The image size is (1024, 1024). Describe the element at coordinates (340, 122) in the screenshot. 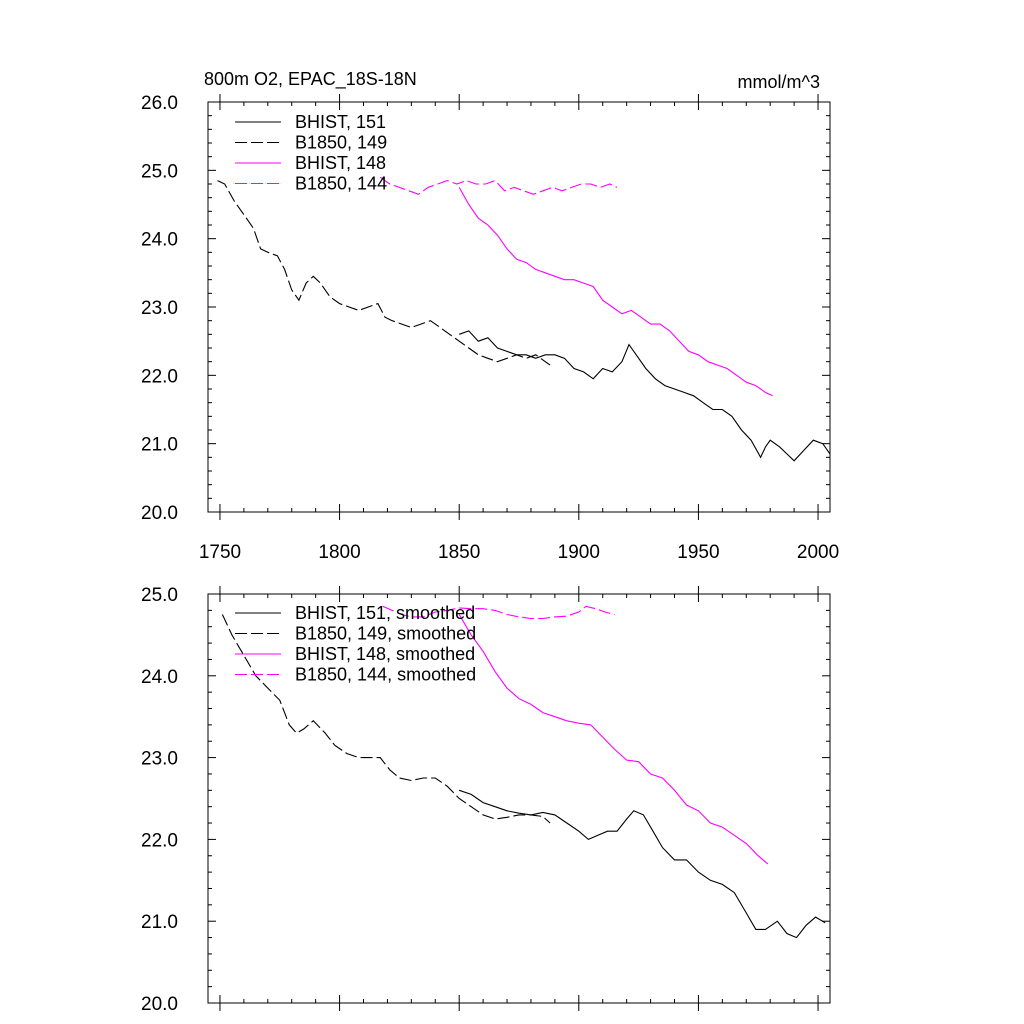

I see `legend-label: BHIST, 151` at that location.